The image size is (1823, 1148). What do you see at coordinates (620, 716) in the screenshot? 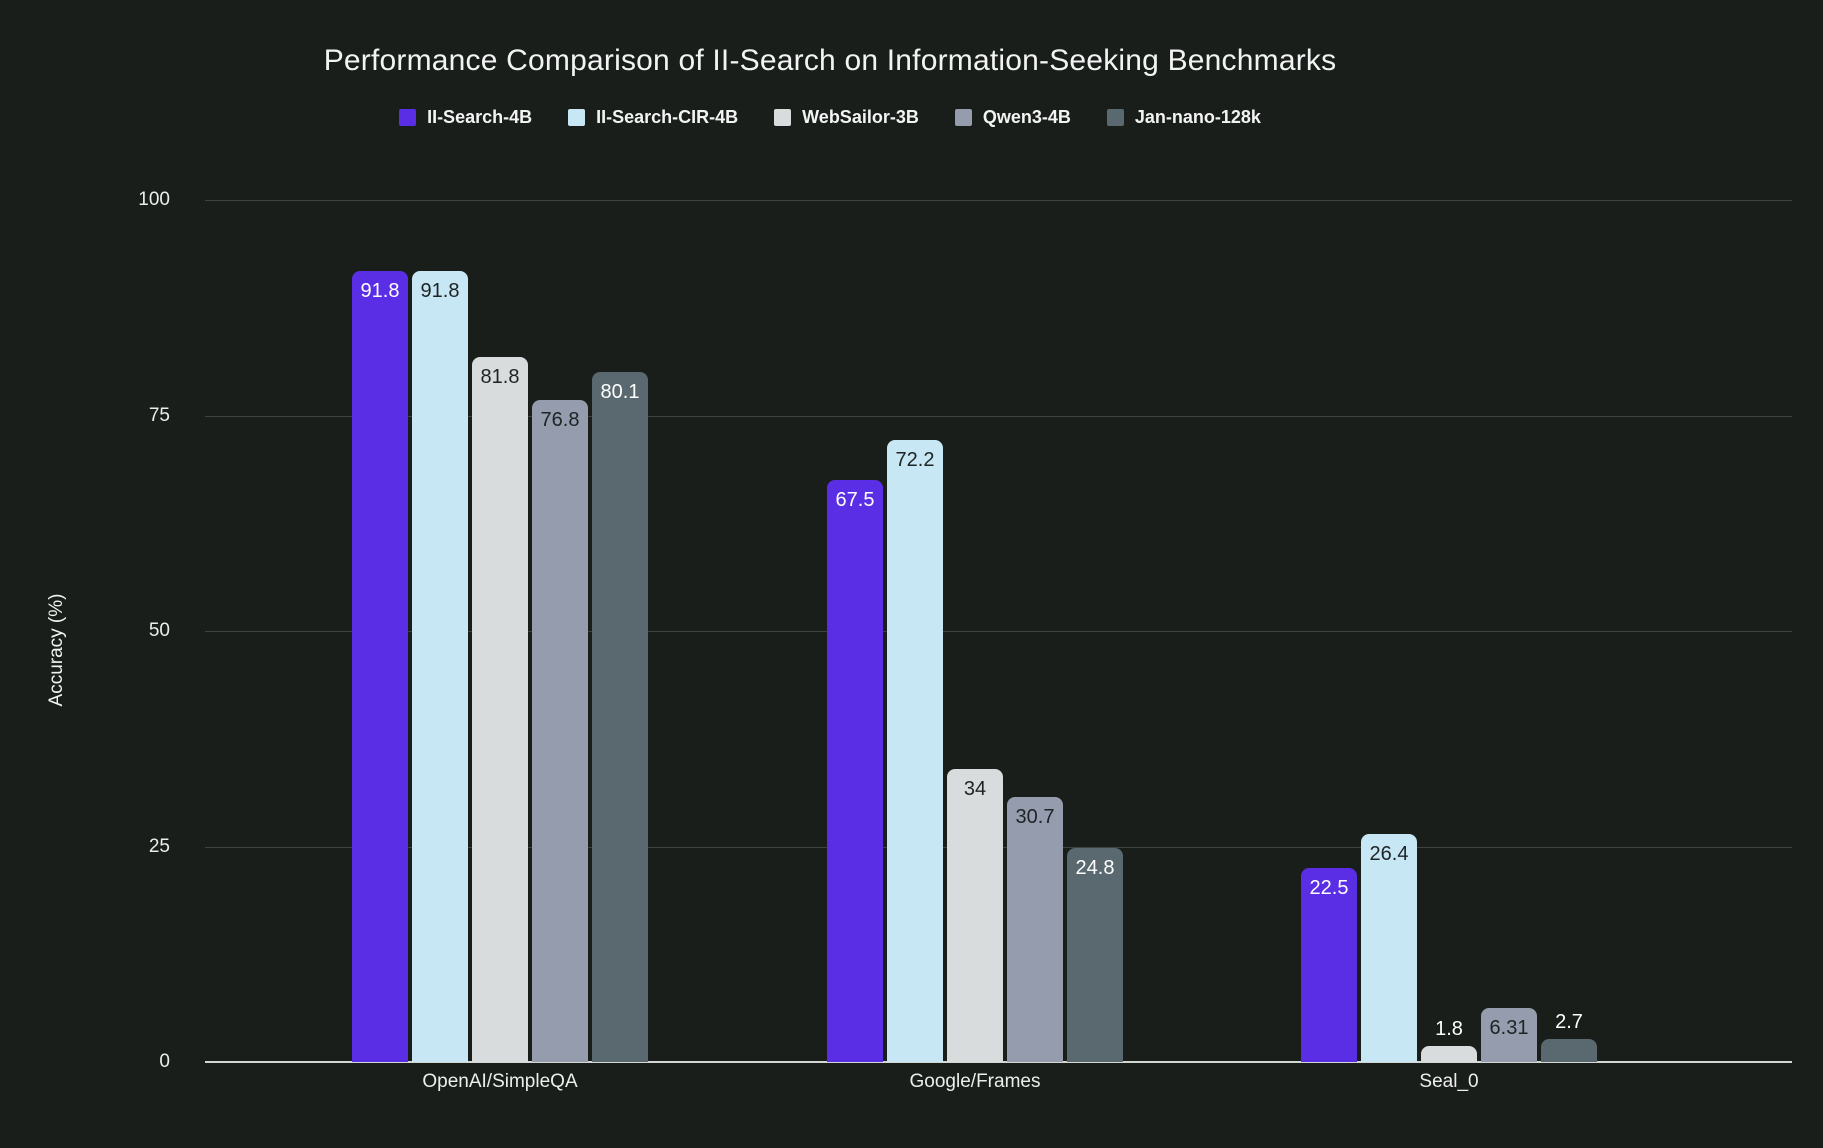
I see `bar-jan-nano-128k-openai/simpleqa: 80.1` at bounding box center [620, 716].